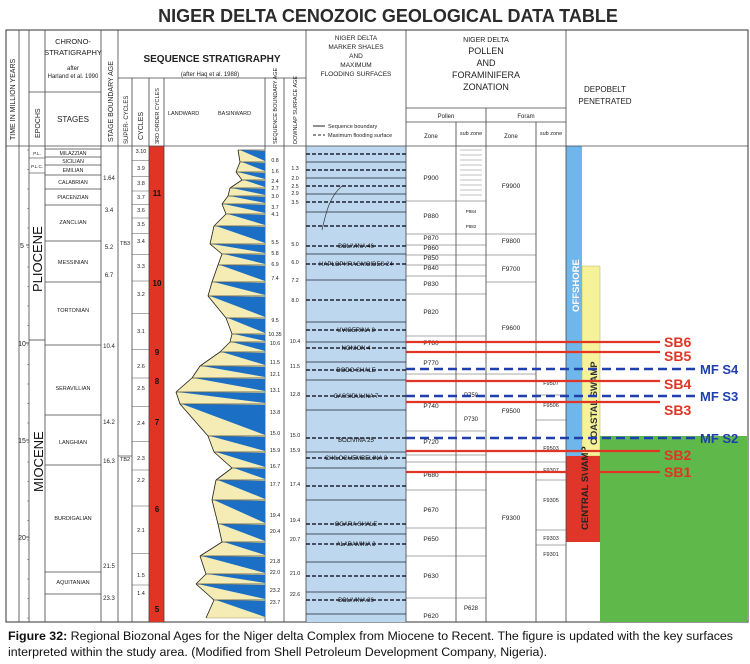 This screenshot has width=750, height=664. I want to click on pollen-zone-p620: P620, so click(431, 616).